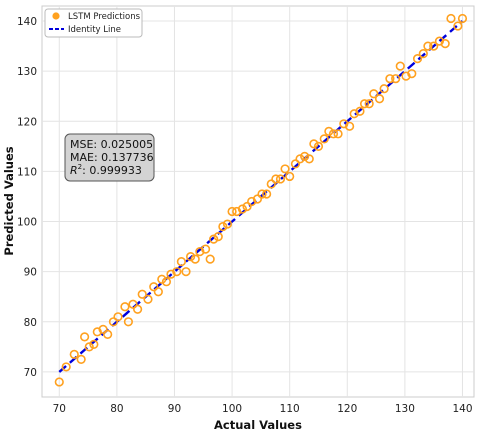  What do you see at coordinates (59, 409) in the screenshot?
I see `x-tick-label: 70` at bounding box center [59, 409].